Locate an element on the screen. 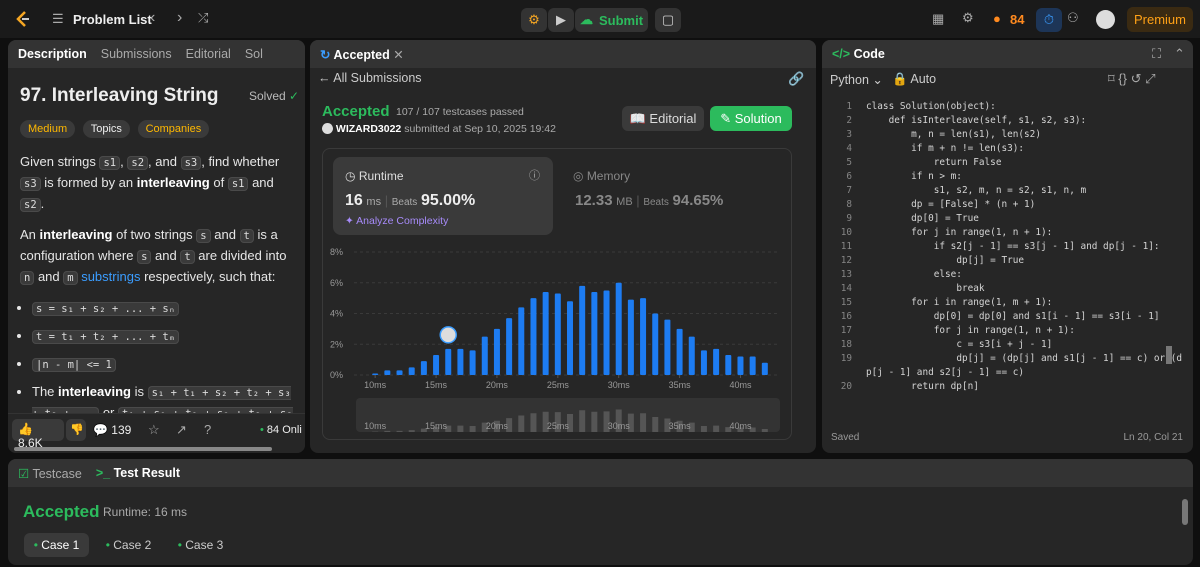 This screenshot has height=567, width=1200. language: Python ⌄ is located at coordinates (856, 80).